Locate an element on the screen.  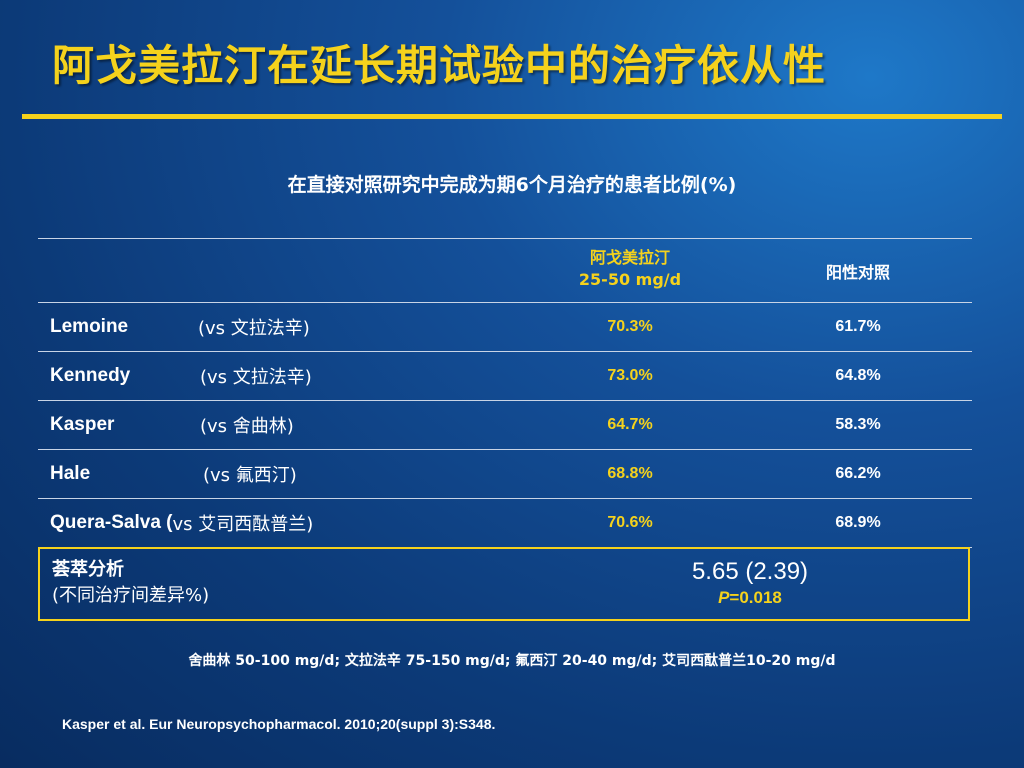
study-cell: Kennedy (vs 文拉法辛) is located at coordinates (181, 376).